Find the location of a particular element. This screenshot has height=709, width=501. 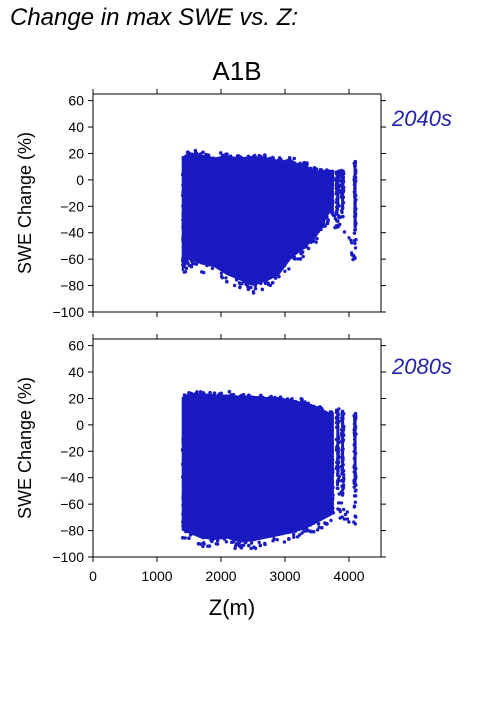

scenario-title: A1B is located at coordinates (237, 71).